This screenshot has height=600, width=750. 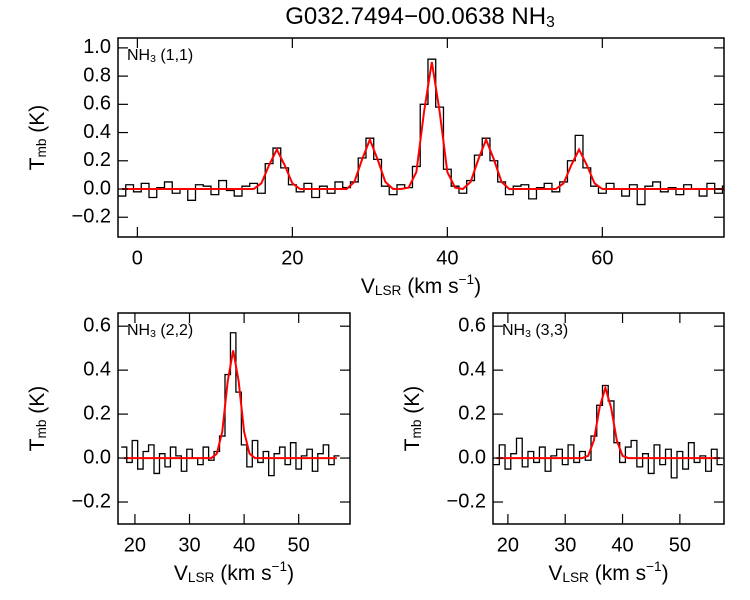 I want to click on text-part: (1,1), so click(x=174, y=55).